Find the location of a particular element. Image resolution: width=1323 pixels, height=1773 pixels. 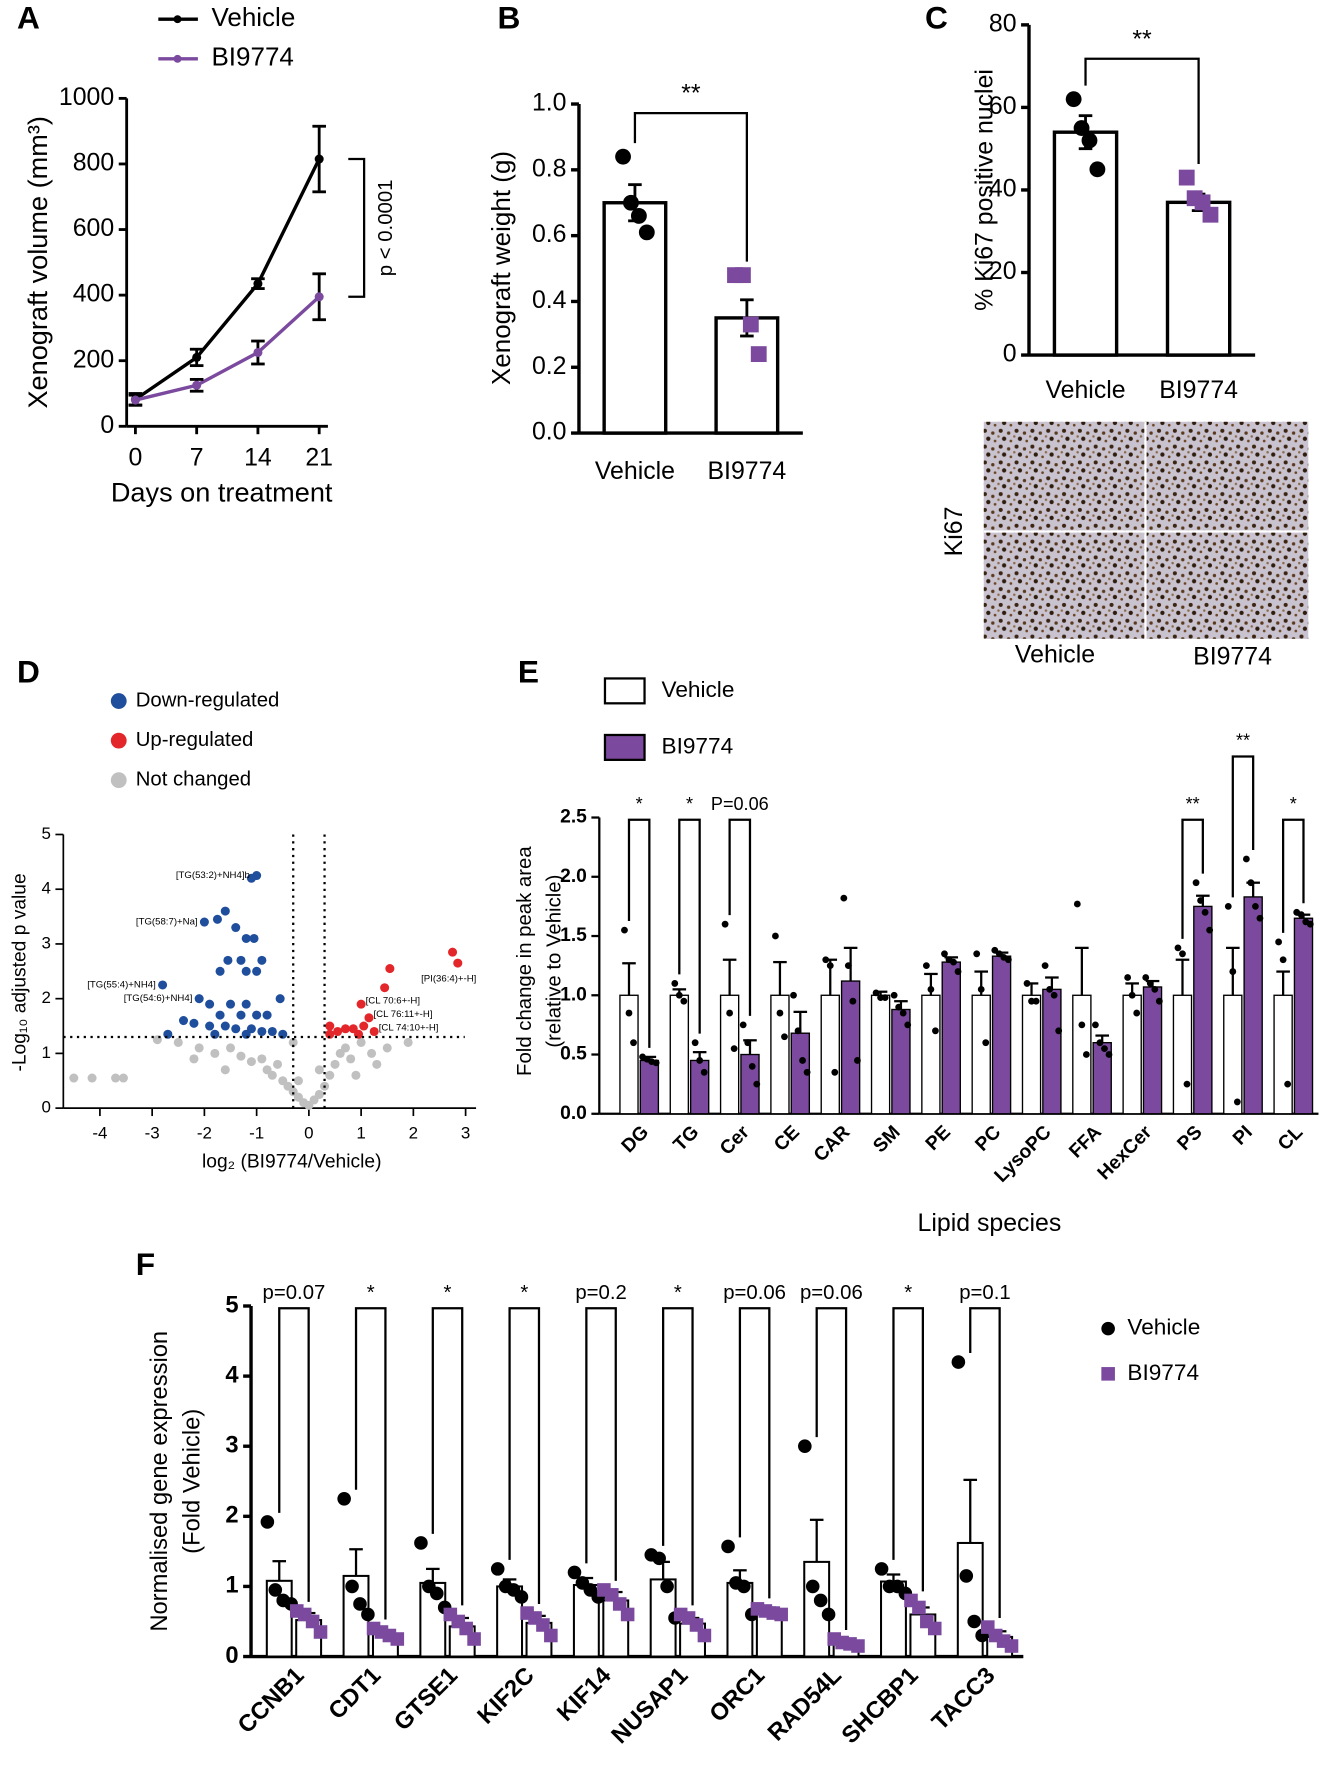

panel-letter: D is located at coordinates (28, 671).